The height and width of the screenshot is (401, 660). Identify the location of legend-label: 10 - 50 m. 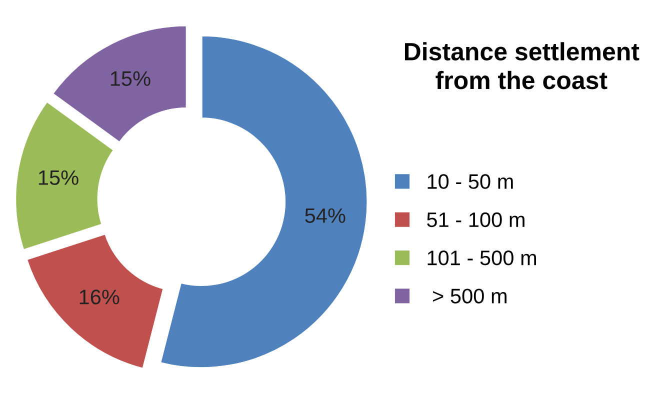
(470, 181).